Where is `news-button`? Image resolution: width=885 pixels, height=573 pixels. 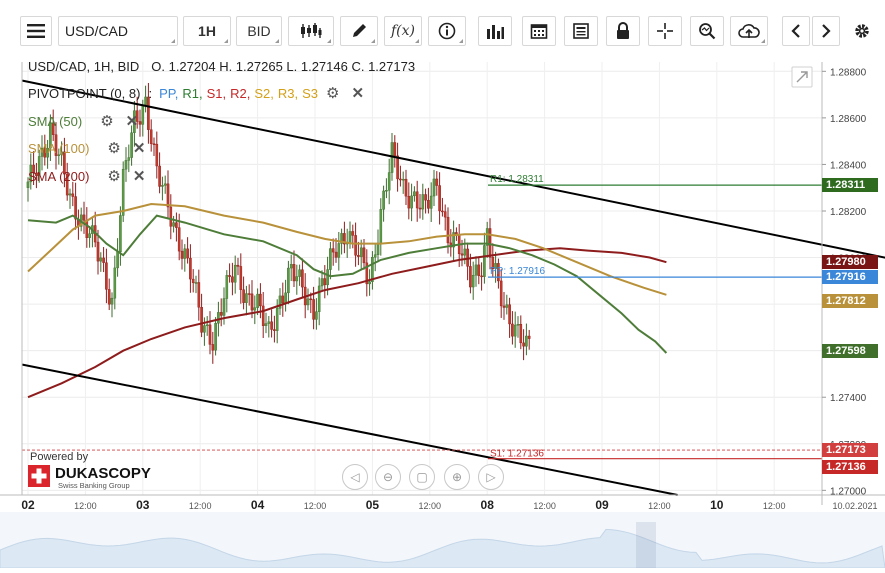 news-button is located at coordinates (581, 31).